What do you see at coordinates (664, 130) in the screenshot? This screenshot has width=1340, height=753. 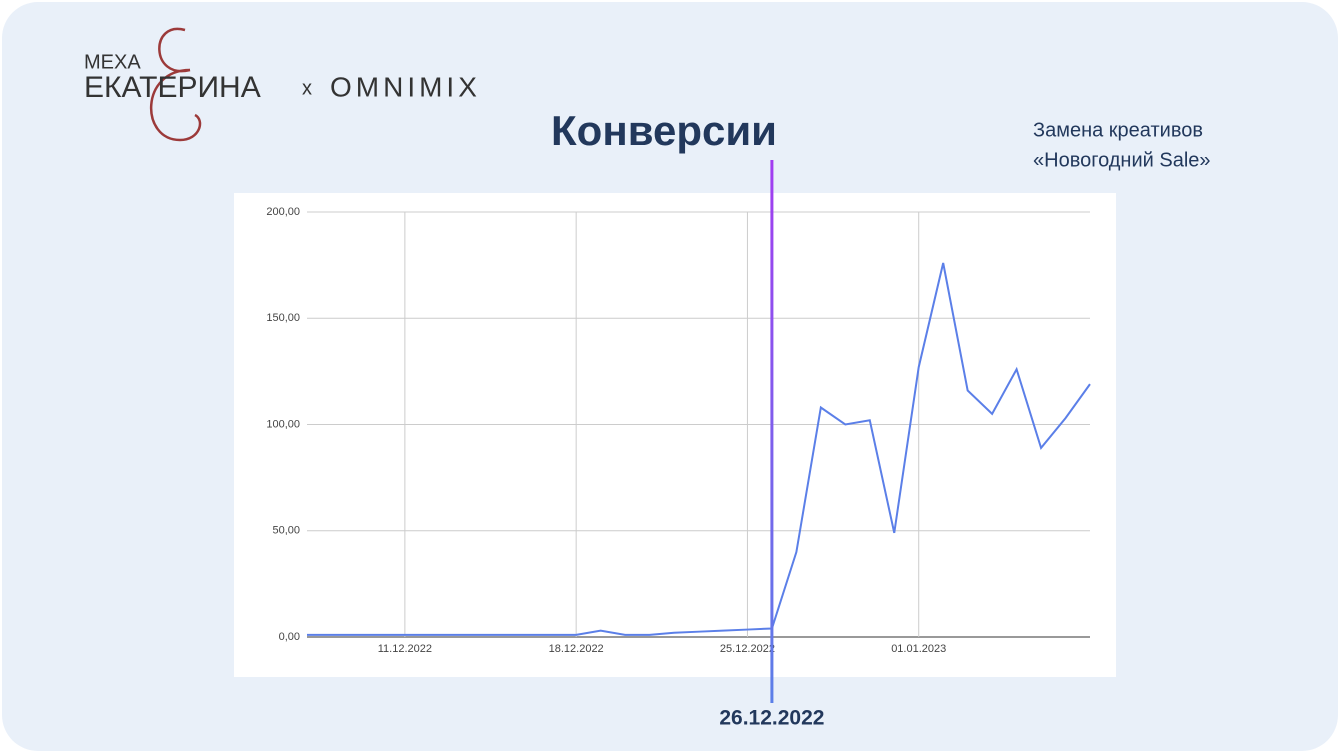 I see `chart-title: Конверсии` at bounding box center [664, 130].